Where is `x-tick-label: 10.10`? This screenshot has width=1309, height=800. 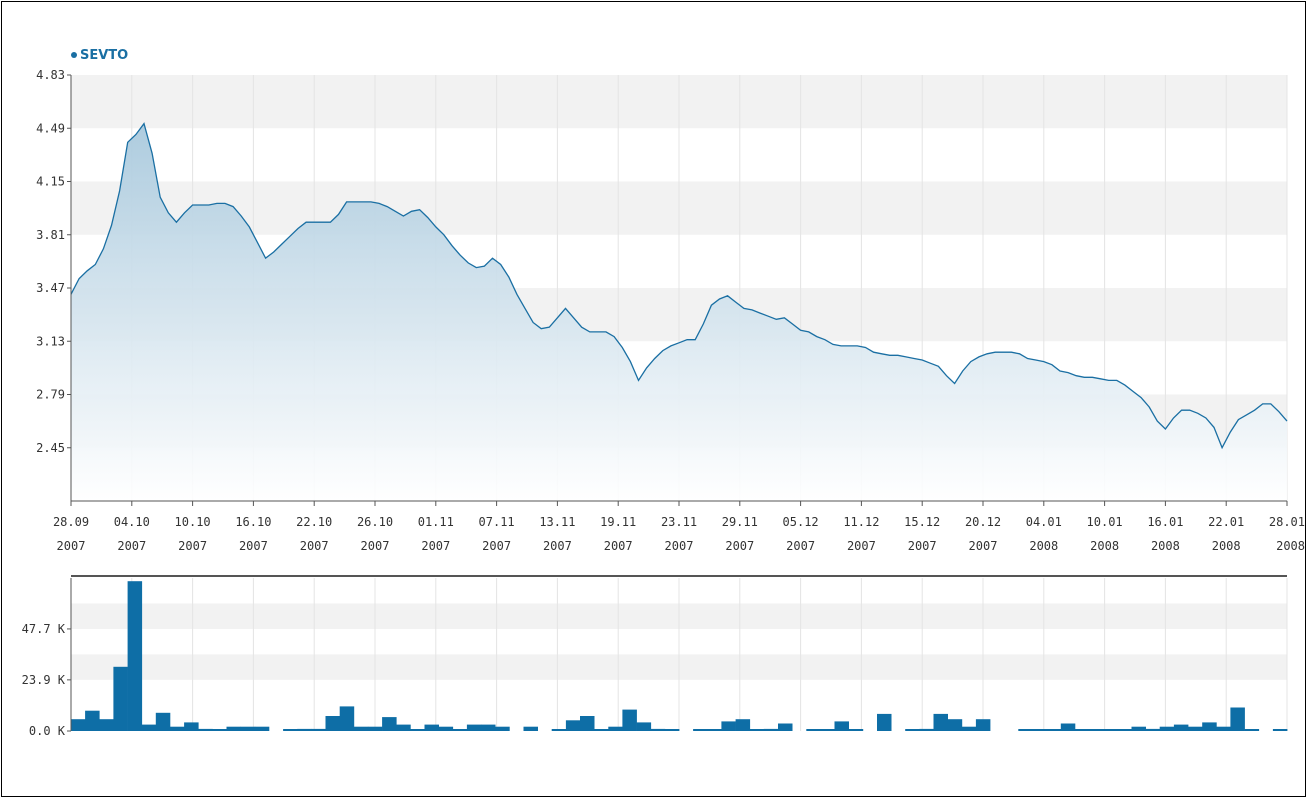
x-tick-label: 10.10 is located at coordinates (193, 522).